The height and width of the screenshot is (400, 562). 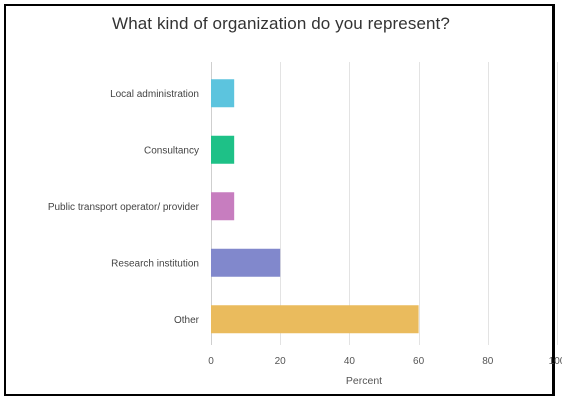 What do you see at coordinates (555, 361) in the screenshot?
I see `x-tick-label: 100` at bounding box center [555, 361].